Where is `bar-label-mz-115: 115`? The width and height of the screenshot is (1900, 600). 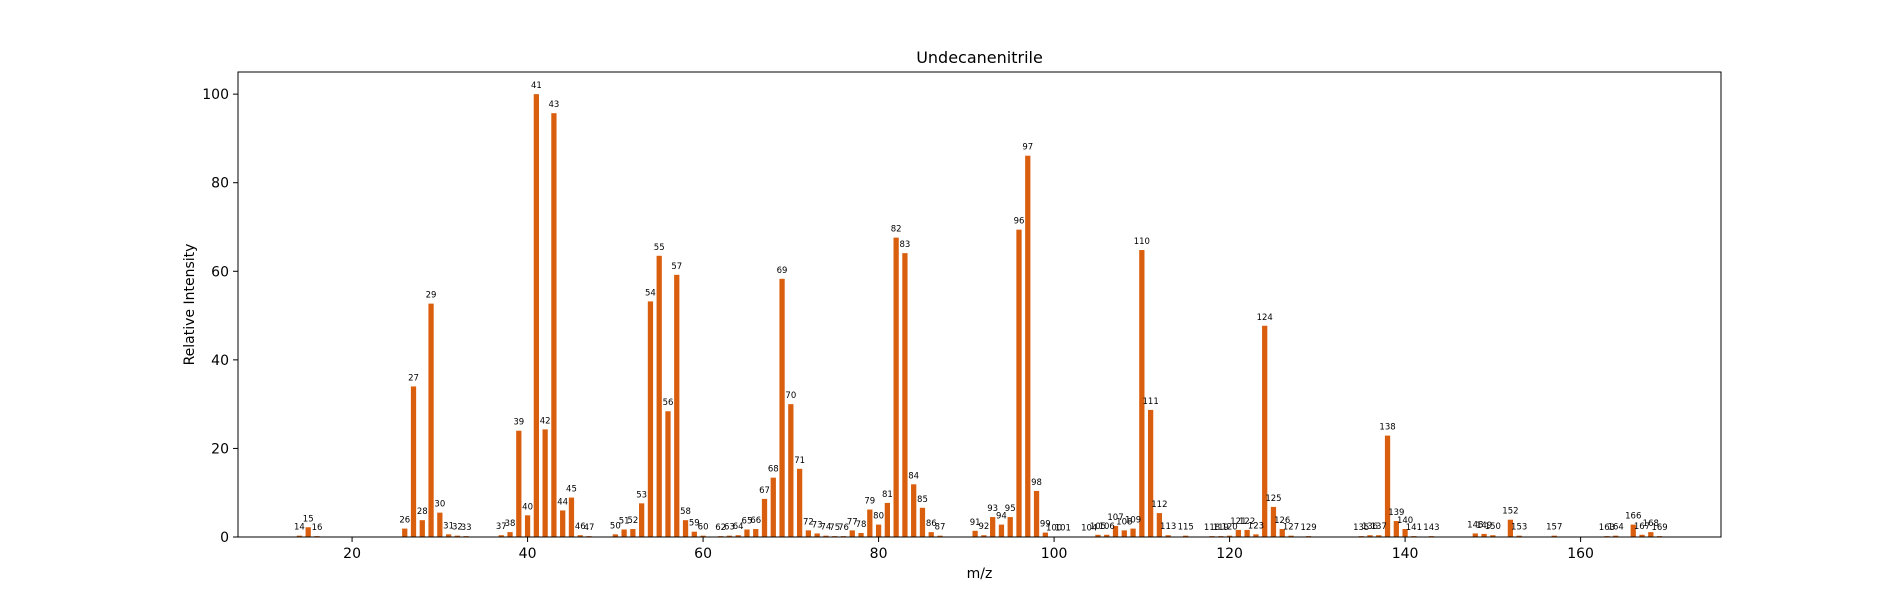 bar-label-mz-115: 115 is located at coordinates (1186, 528).